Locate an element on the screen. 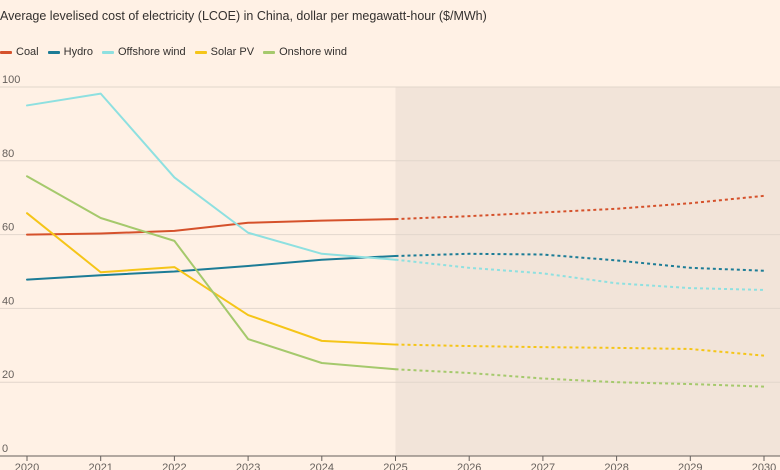  legend-item-coal: Coal is located at coordinates (19, 52).